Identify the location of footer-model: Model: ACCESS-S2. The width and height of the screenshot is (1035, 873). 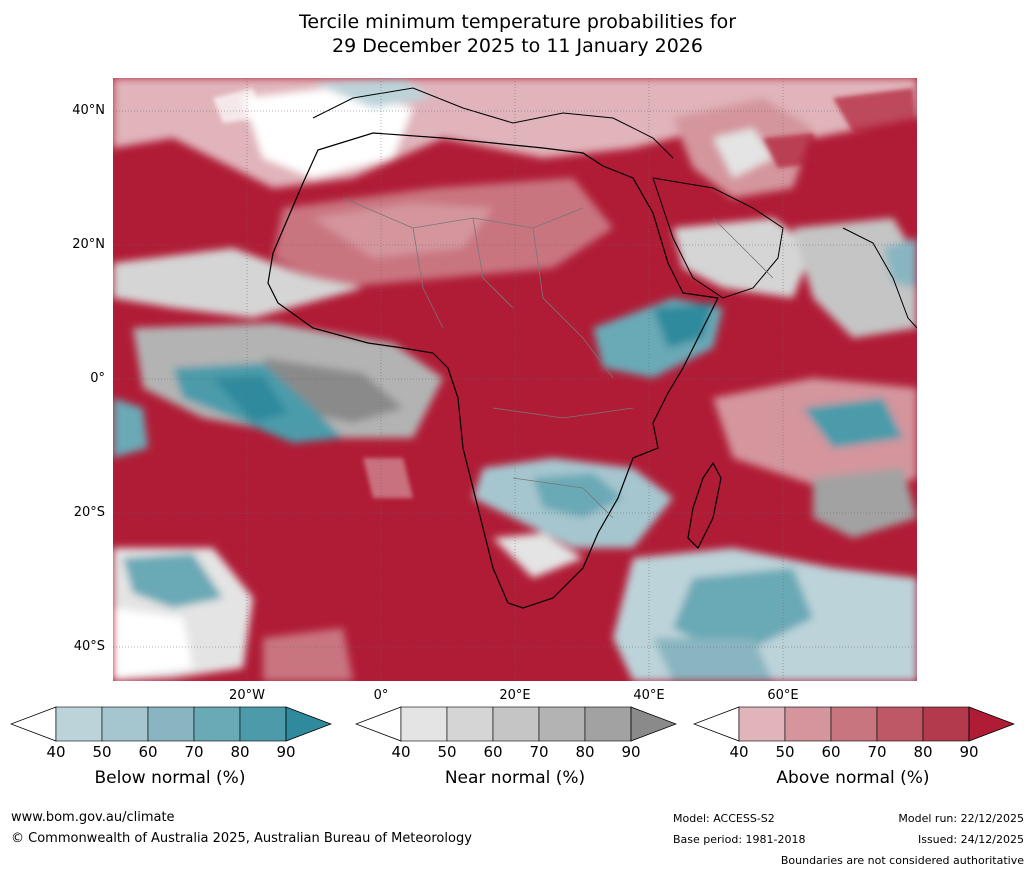
(724, 818).